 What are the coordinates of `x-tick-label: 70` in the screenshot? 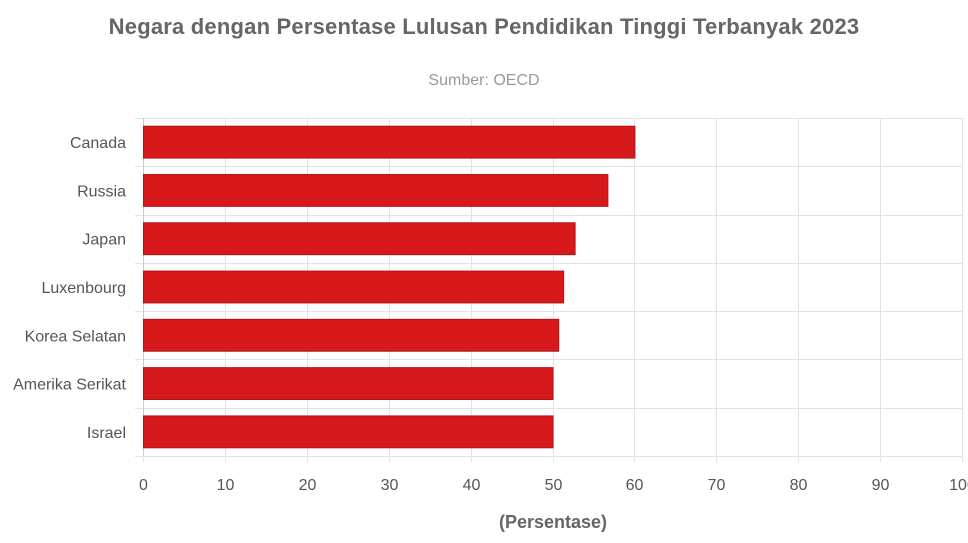 It's located at (717, 485).